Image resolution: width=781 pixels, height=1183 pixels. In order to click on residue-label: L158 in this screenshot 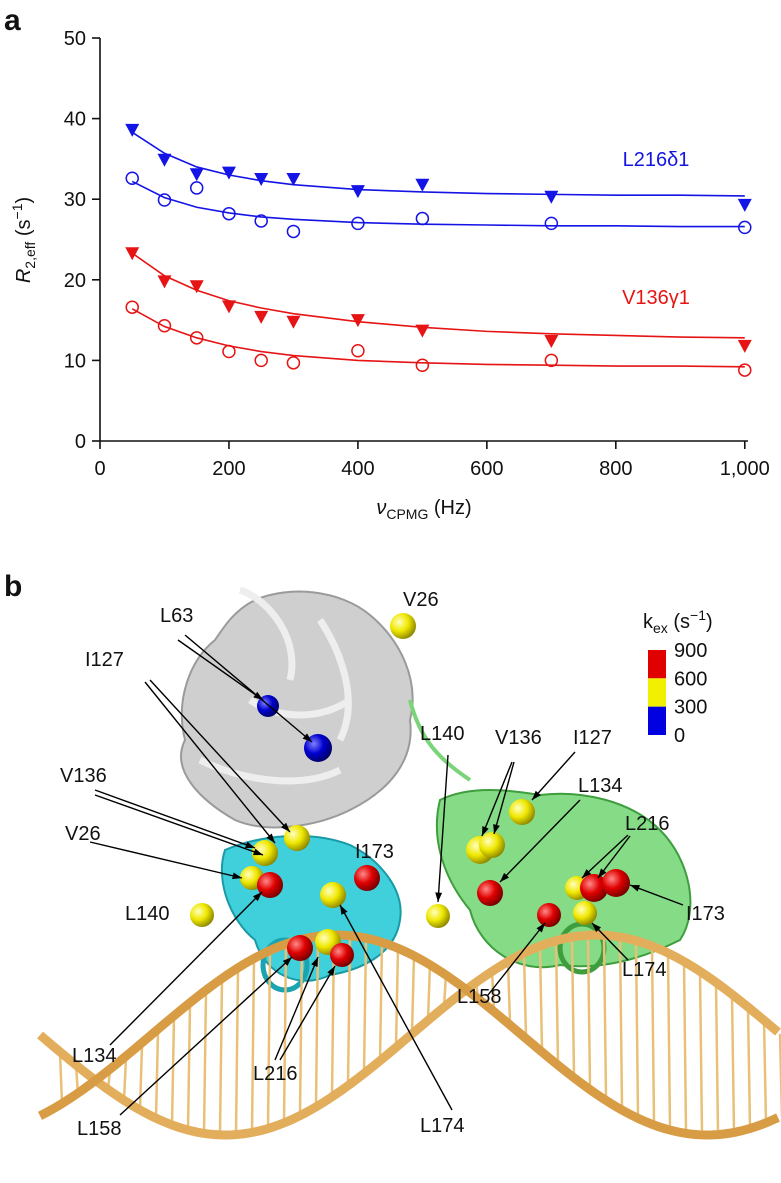, I will do `click(99, 1129)`.